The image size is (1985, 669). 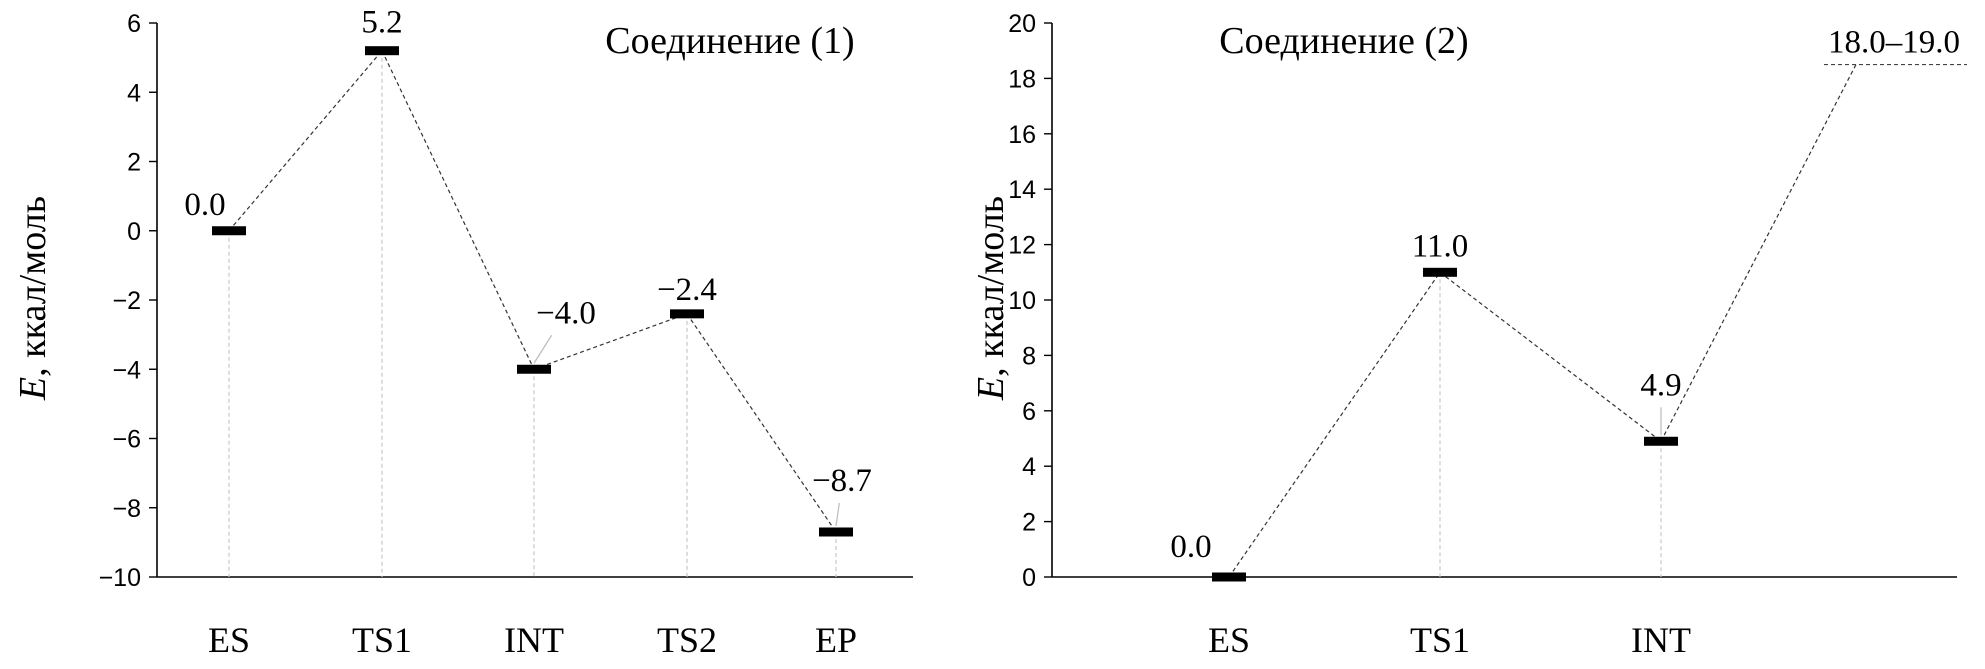 I want to click on y-tick-label: −4, so click(x=126, y=370).